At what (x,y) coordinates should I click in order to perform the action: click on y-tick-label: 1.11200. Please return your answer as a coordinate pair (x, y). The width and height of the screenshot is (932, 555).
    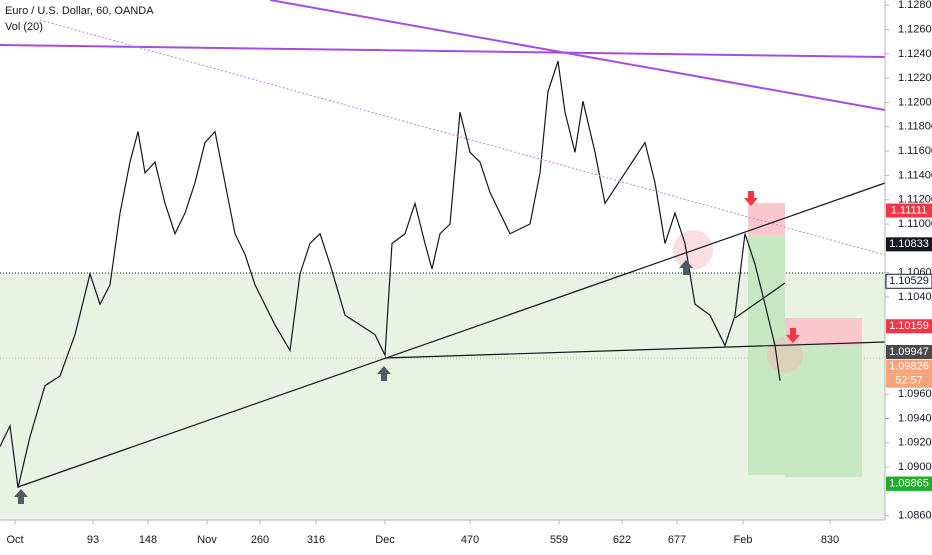
    Looking at the image, I should click on (915, 200).